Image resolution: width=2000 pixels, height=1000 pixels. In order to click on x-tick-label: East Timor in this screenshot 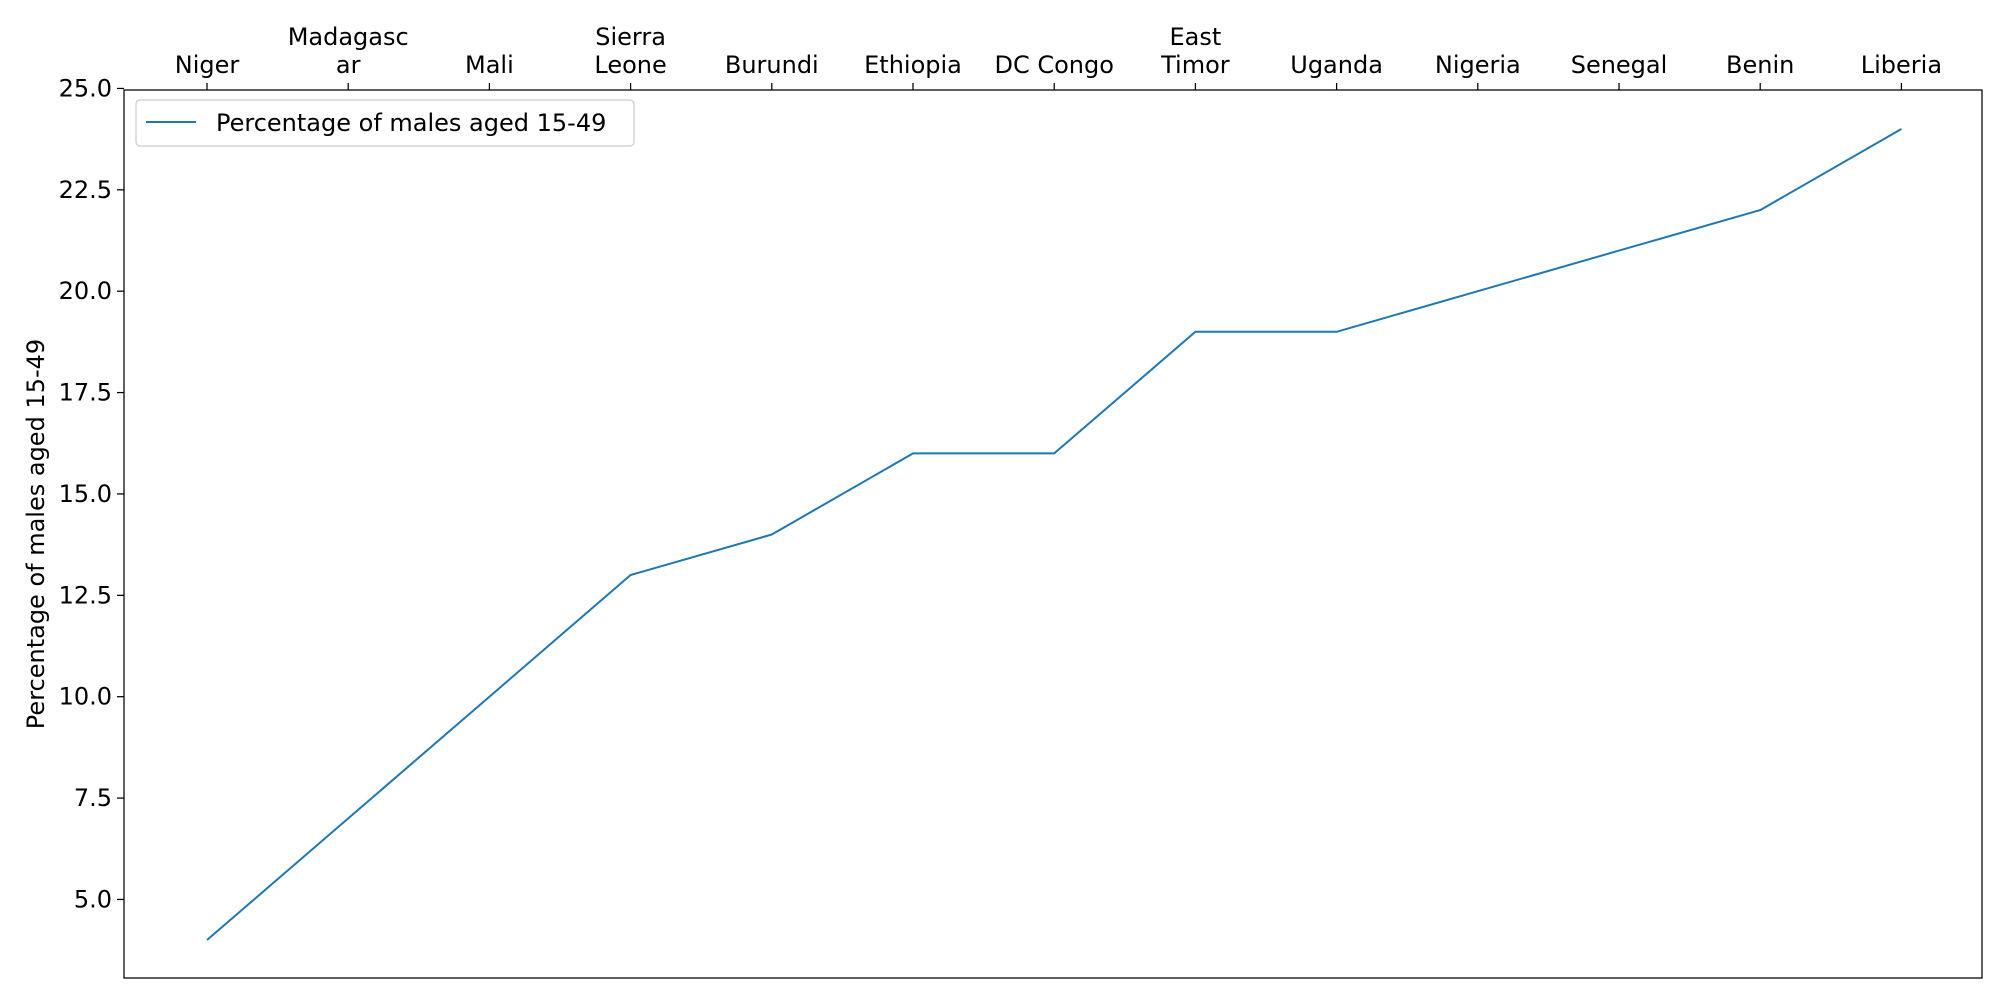, I will do `click(1195, 51)`.